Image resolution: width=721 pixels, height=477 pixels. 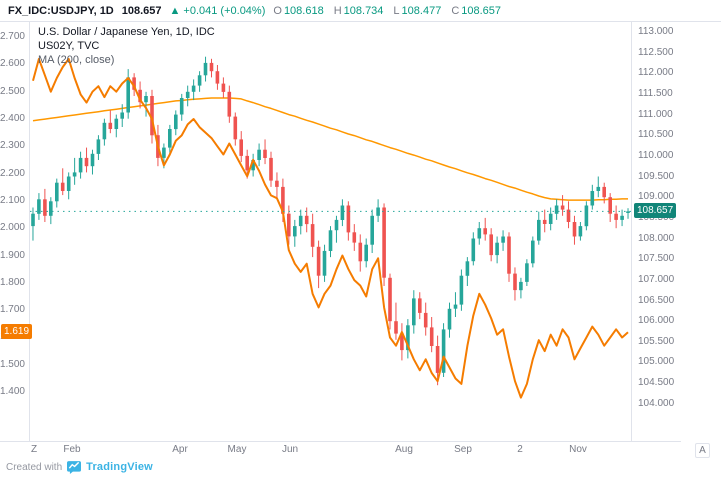 What do you see at coordinates (701, 231) in the screenshot?
I see `right-margin` at bounding box center [701, 231].